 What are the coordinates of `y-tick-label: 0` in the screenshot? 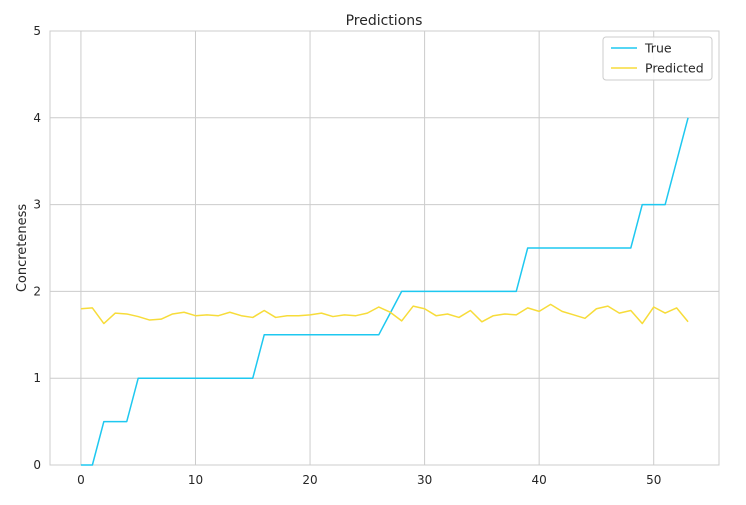 It's located at (37, 465).